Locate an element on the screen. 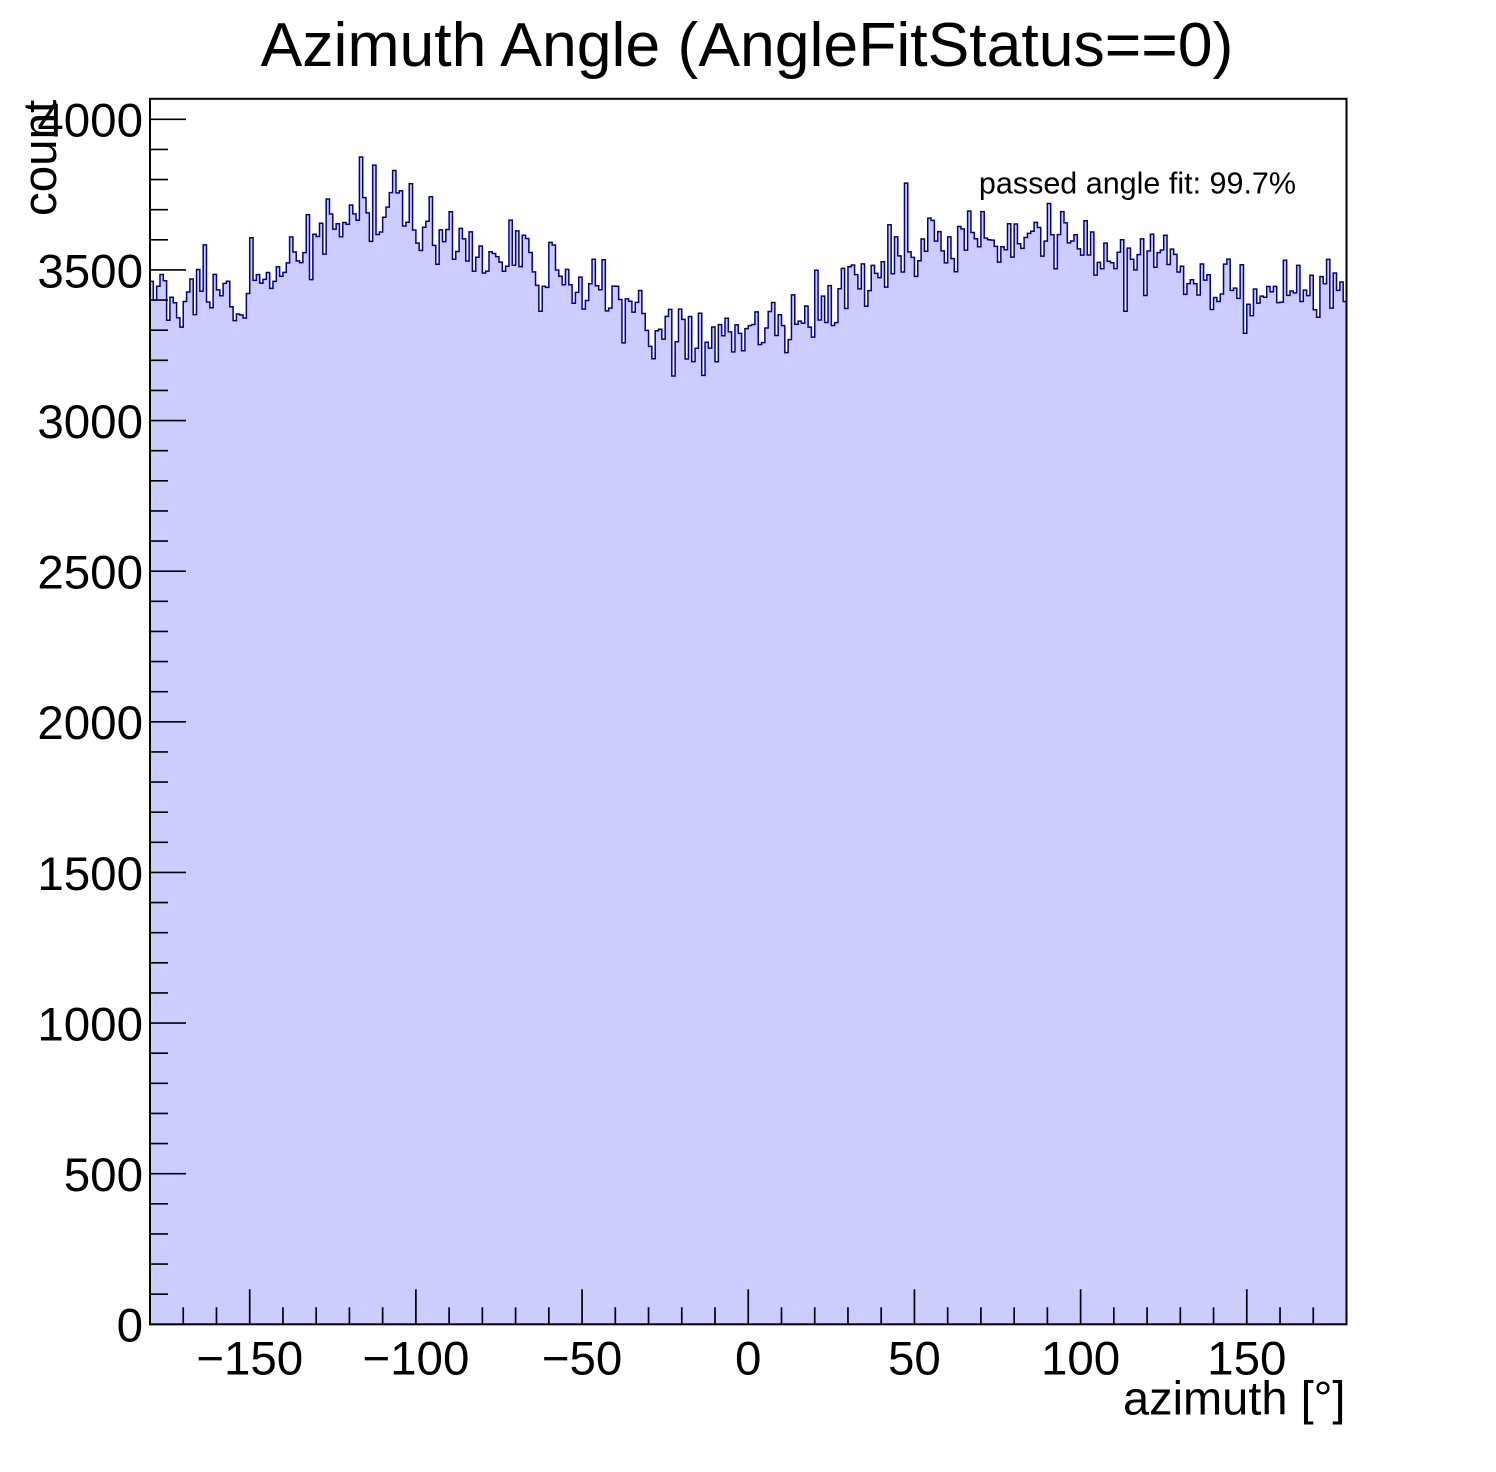  svg-text: 2000 is located at coordinates (90, 723).